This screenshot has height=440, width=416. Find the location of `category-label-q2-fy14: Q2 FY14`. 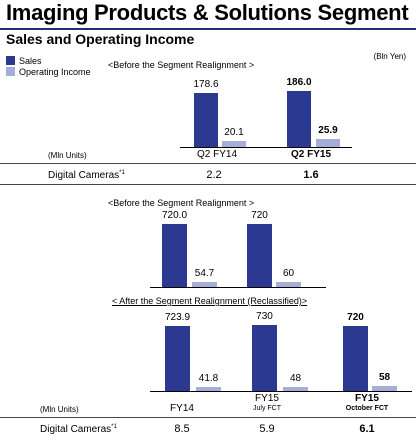

category-label-q2-fy14: Q2 FY14 is located at coordinates (217, 154).